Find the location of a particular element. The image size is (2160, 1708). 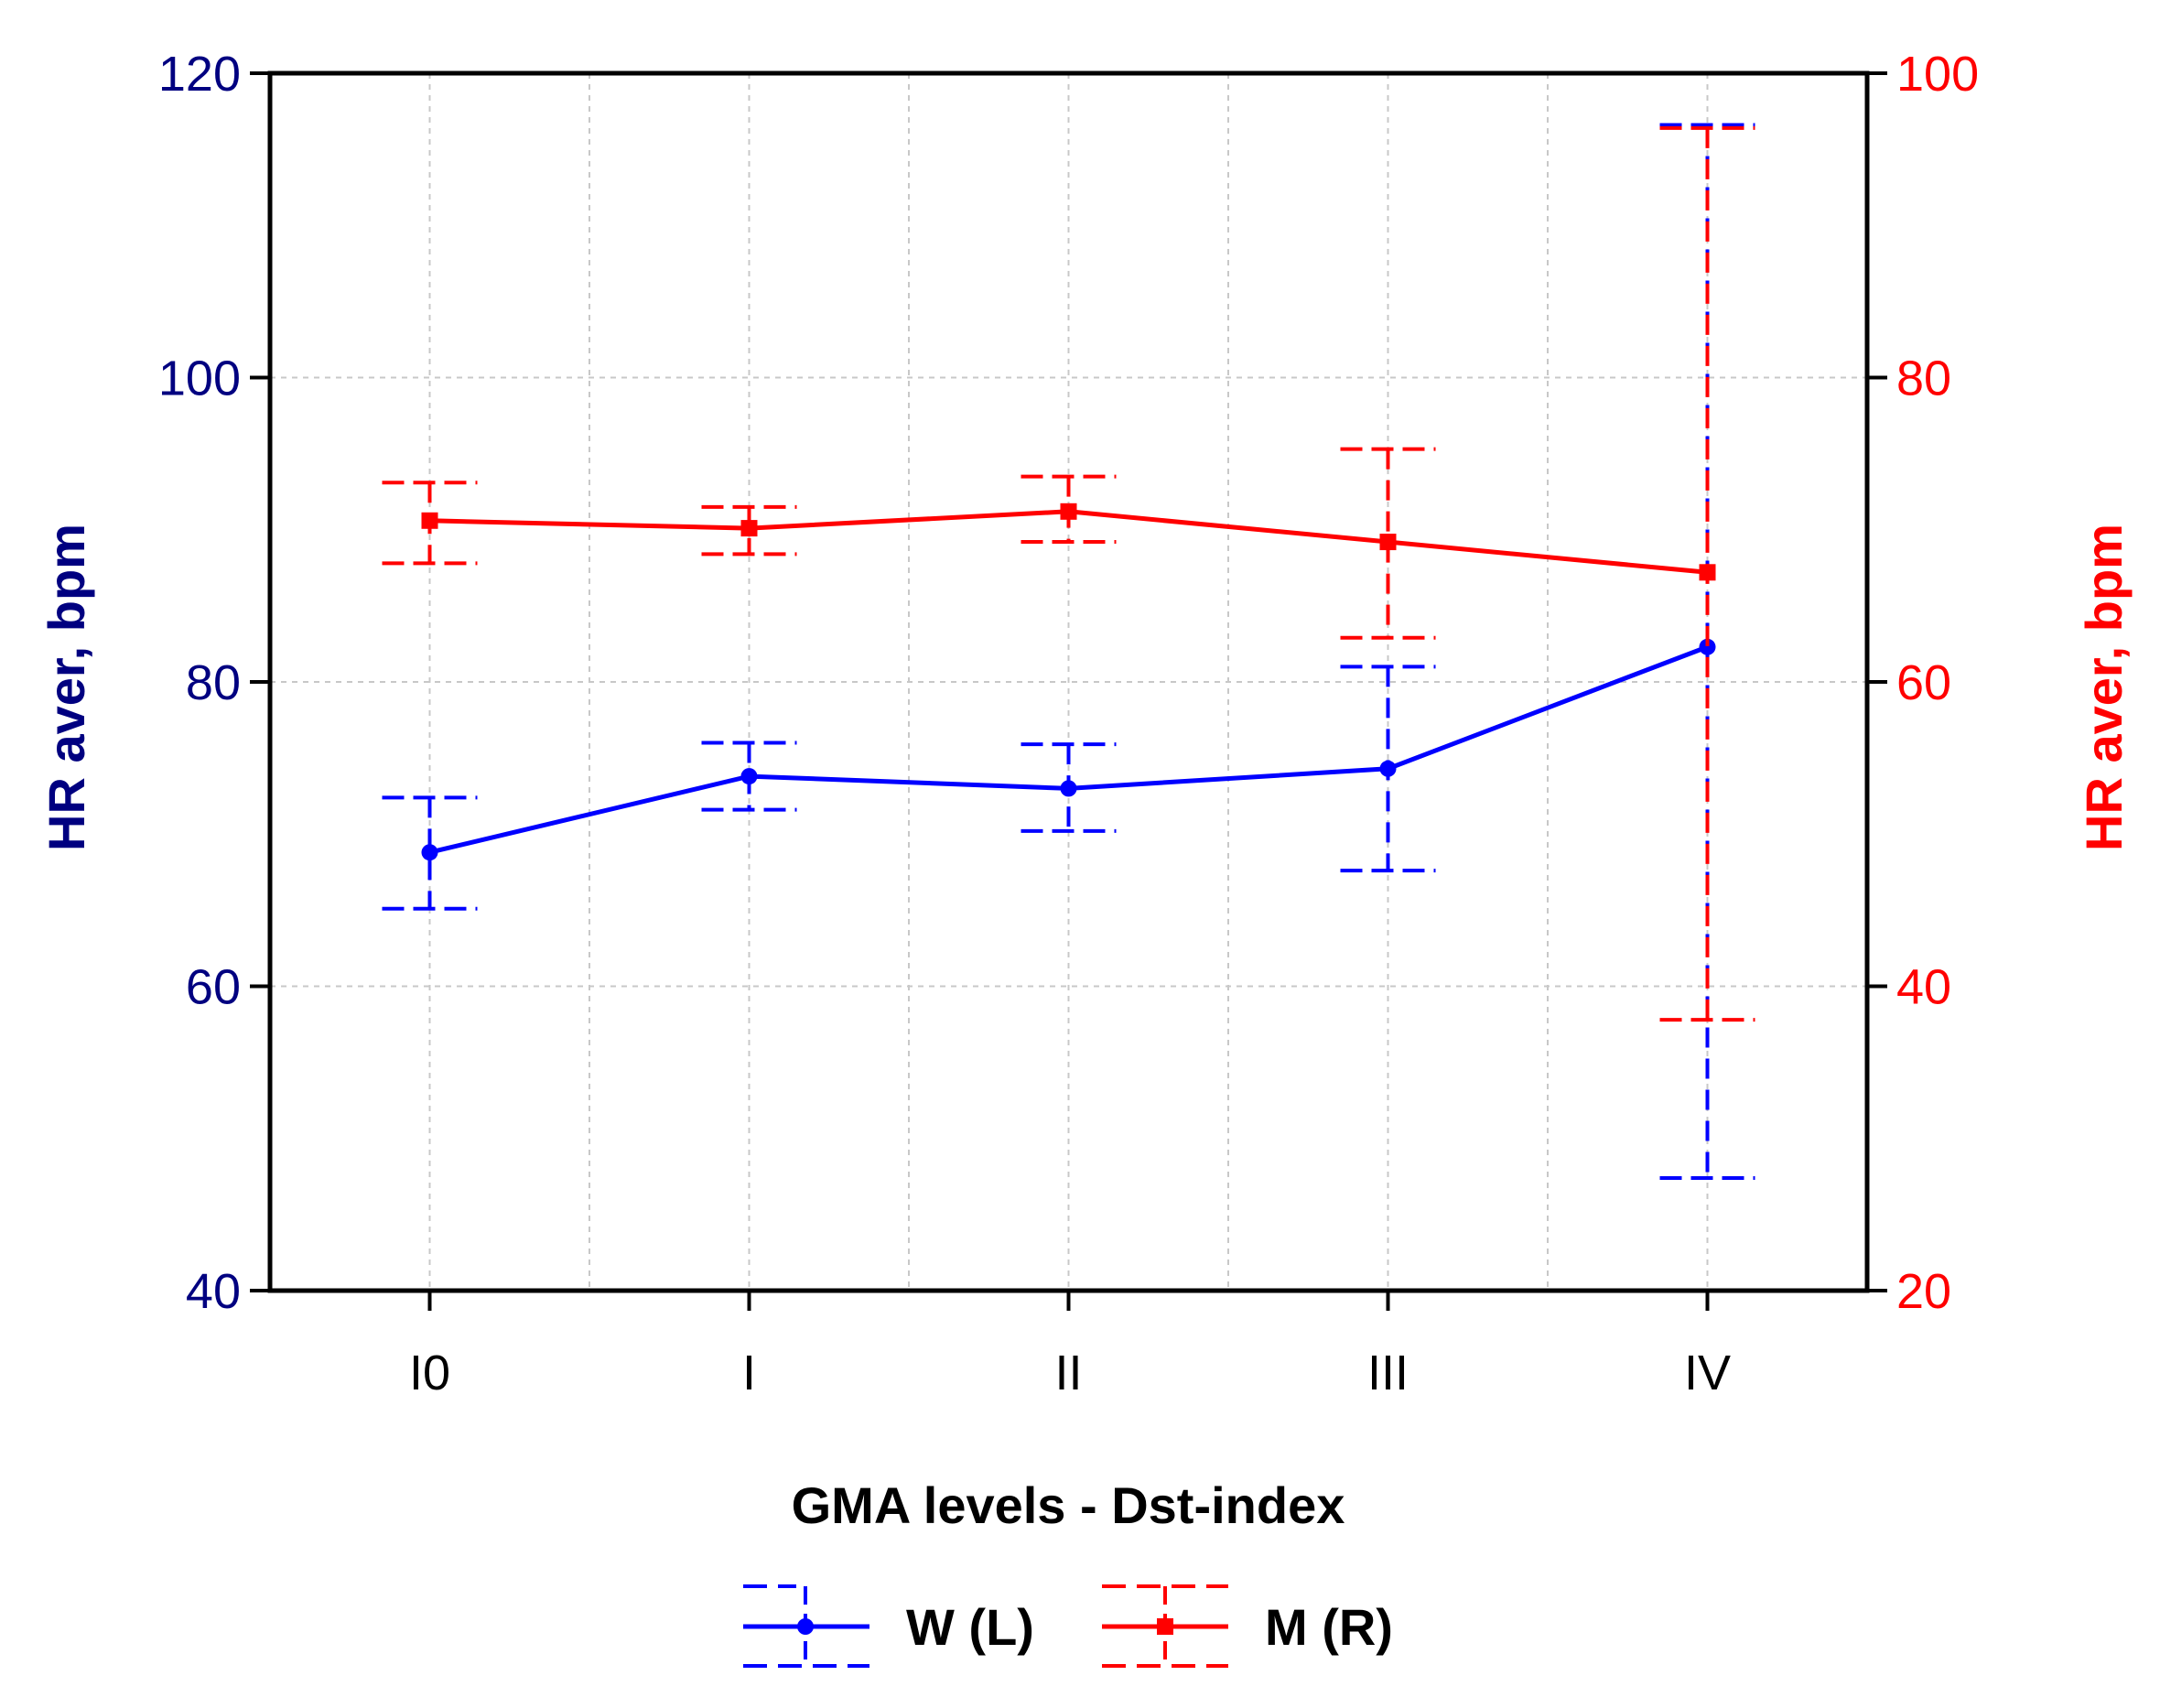

y-left-tick-label-0: 40 is located at coordinates (213, 1291).